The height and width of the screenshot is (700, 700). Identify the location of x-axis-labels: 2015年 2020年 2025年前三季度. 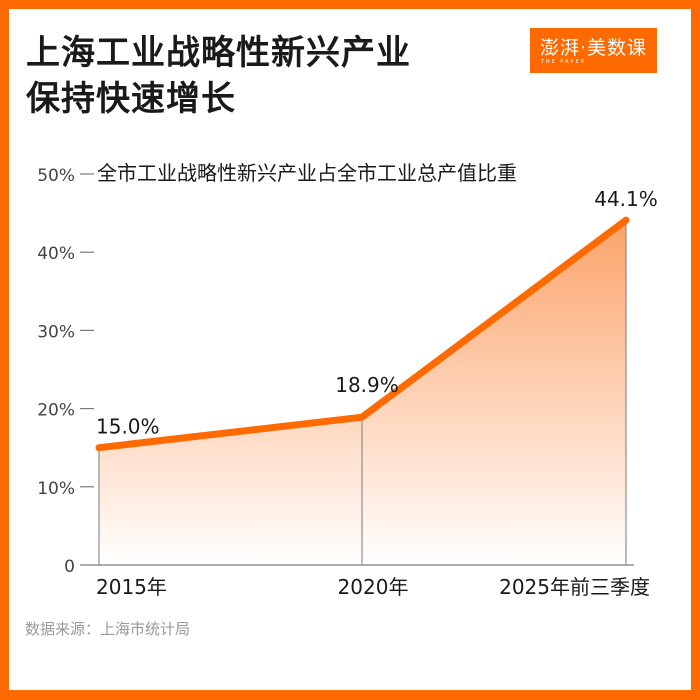
(373, 587).